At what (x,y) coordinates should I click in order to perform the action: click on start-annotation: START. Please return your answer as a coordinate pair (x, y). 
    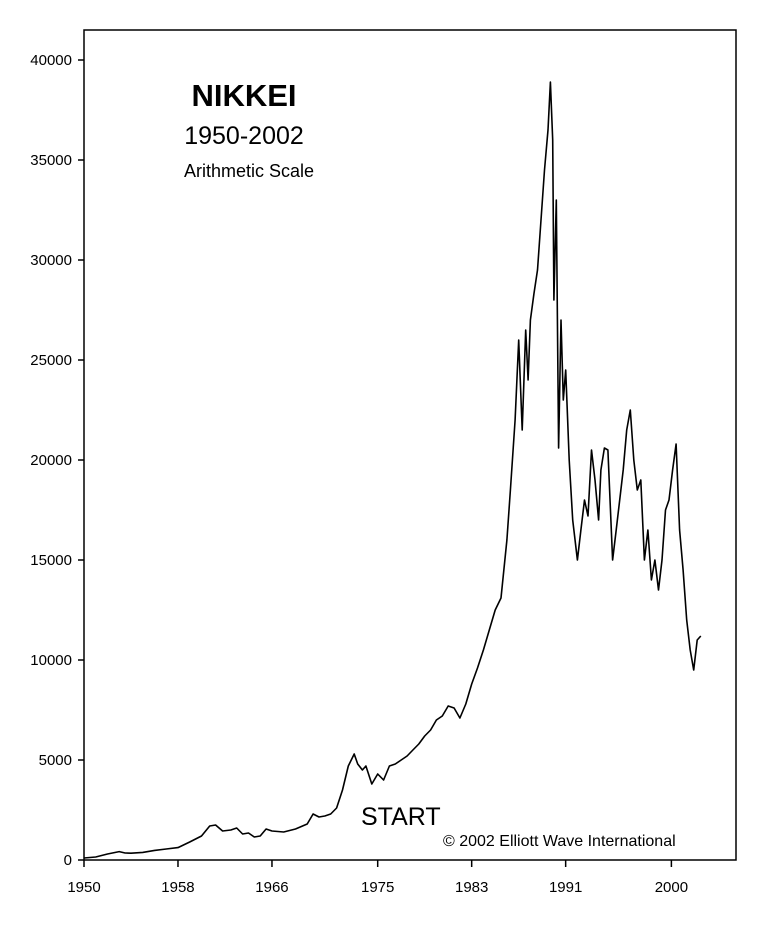
    Looking at the image, I should click on (401, 817).